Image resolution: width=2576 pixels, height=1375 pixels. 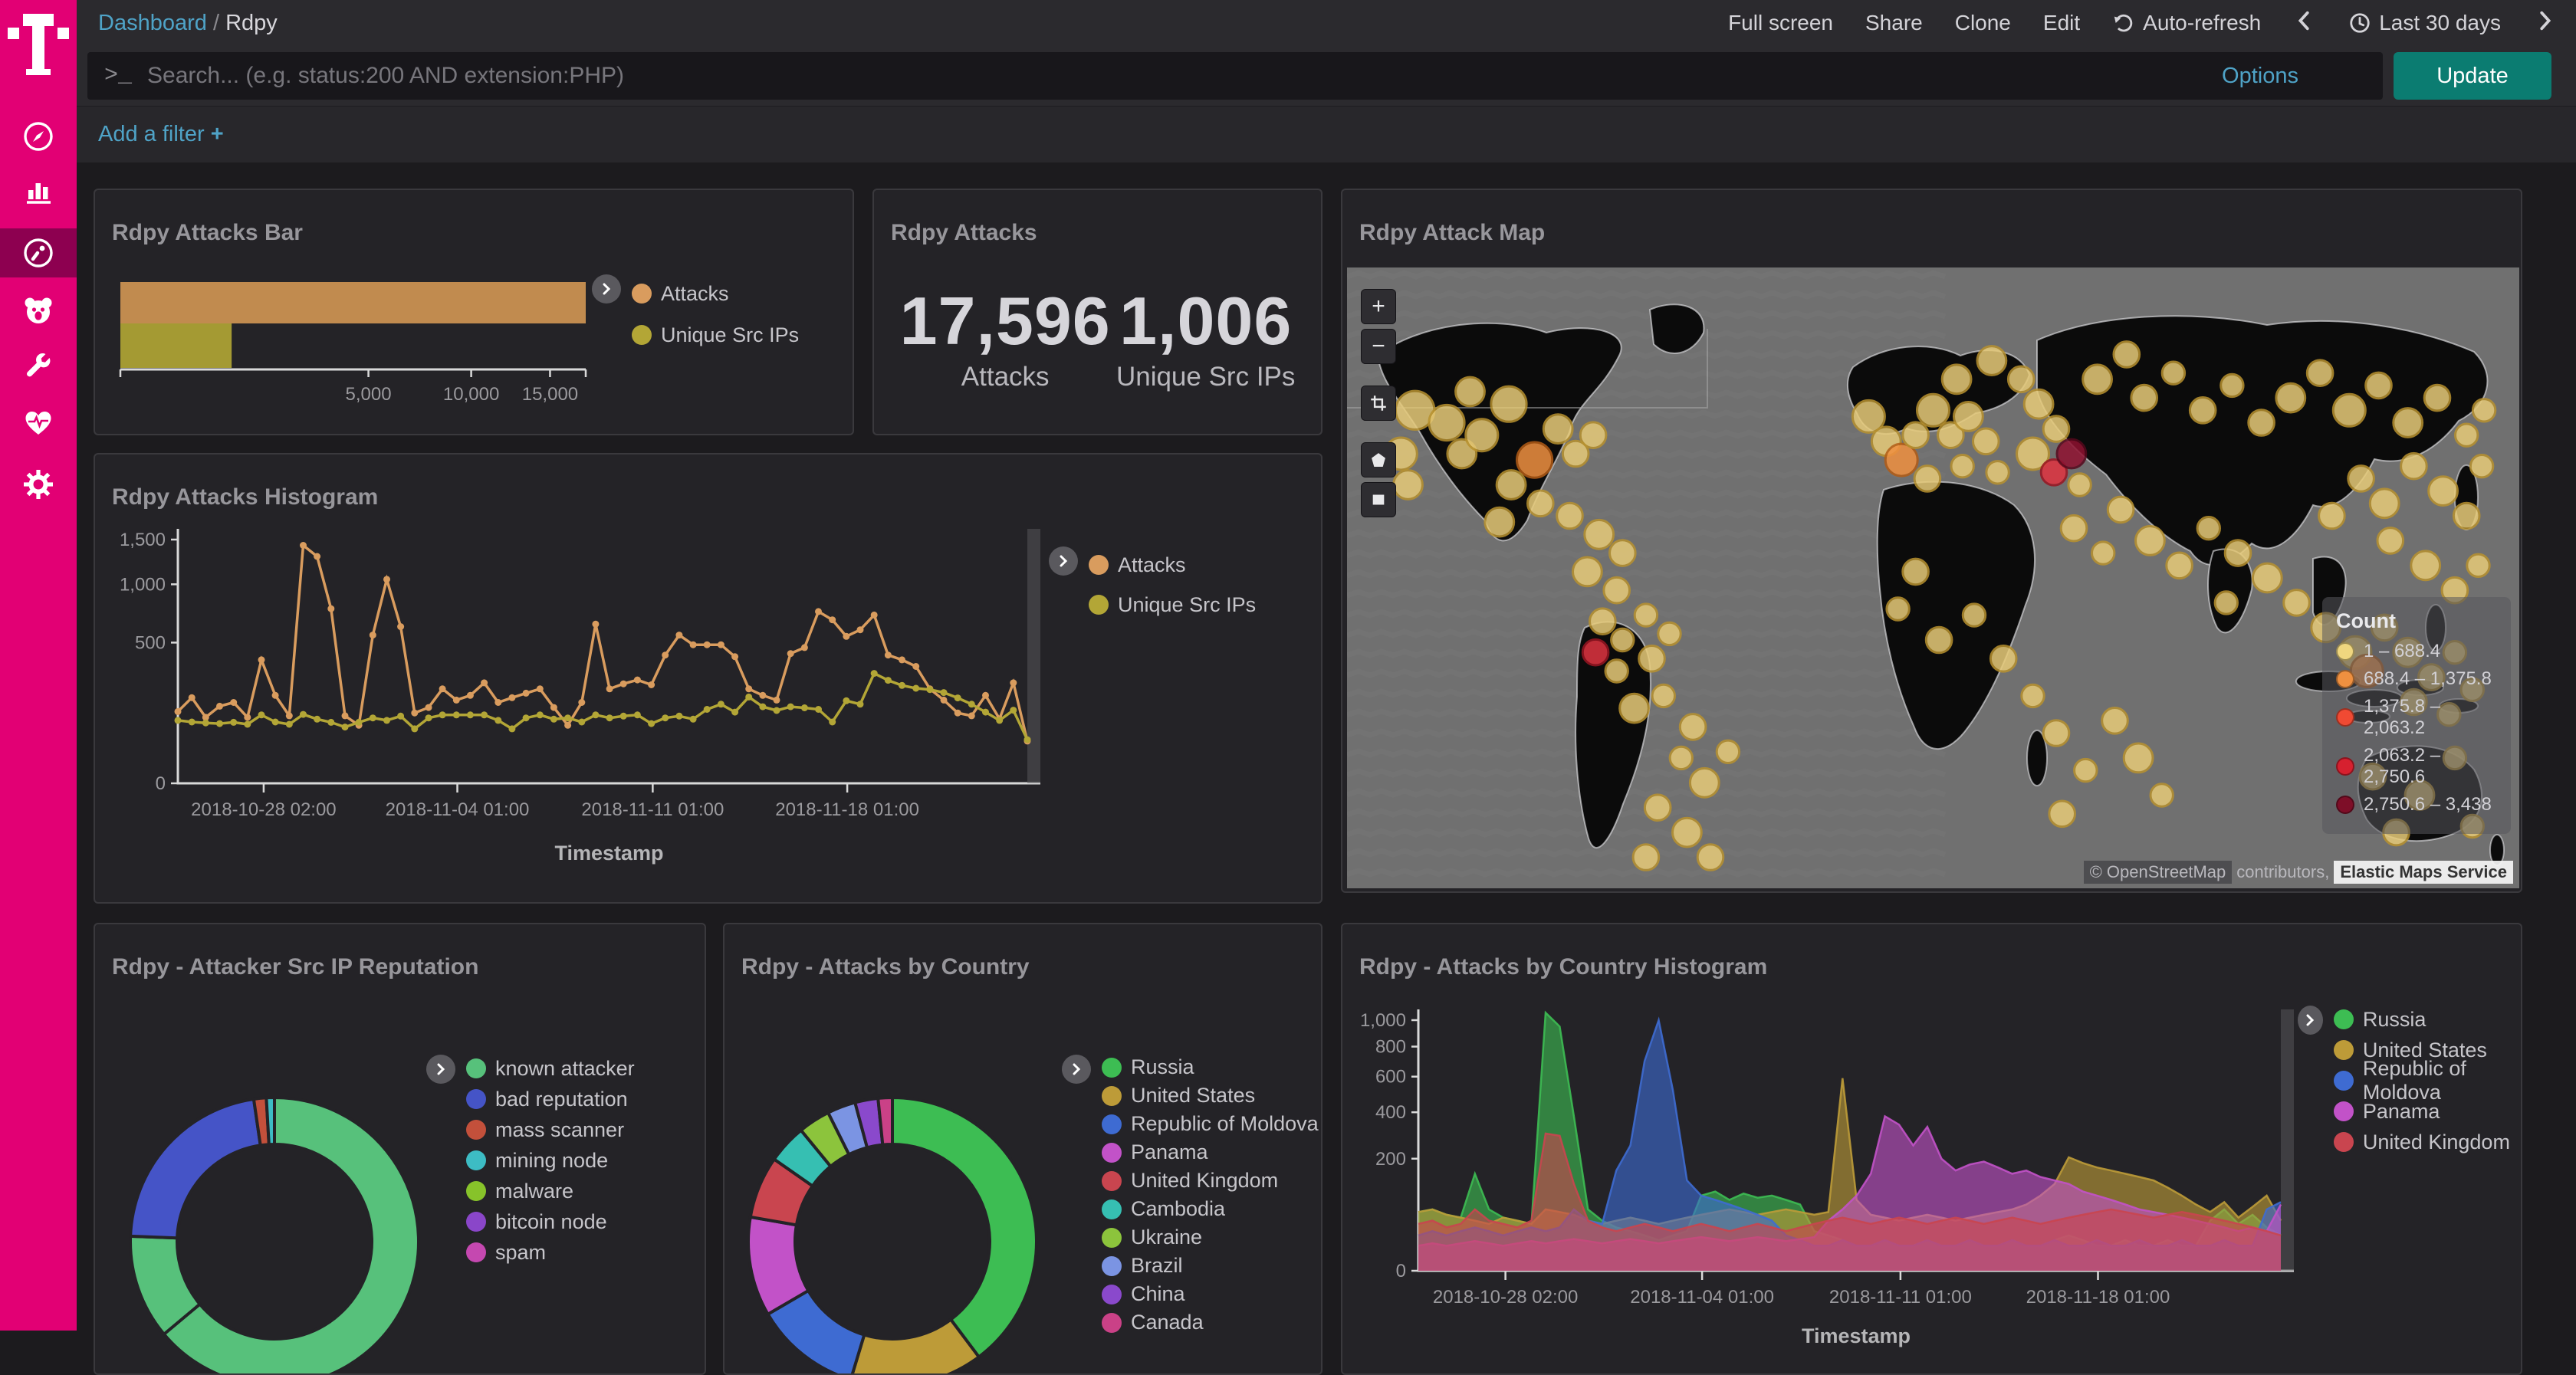 What do you see at coordinates (1167, 1237) in the screenshot?
I see `legend-label: Ukraine` at bounding box center [1167, 1237].